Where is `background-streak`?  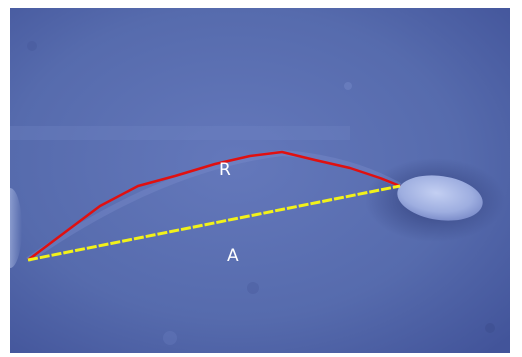 background-streak is located at coordinates (180, 133).